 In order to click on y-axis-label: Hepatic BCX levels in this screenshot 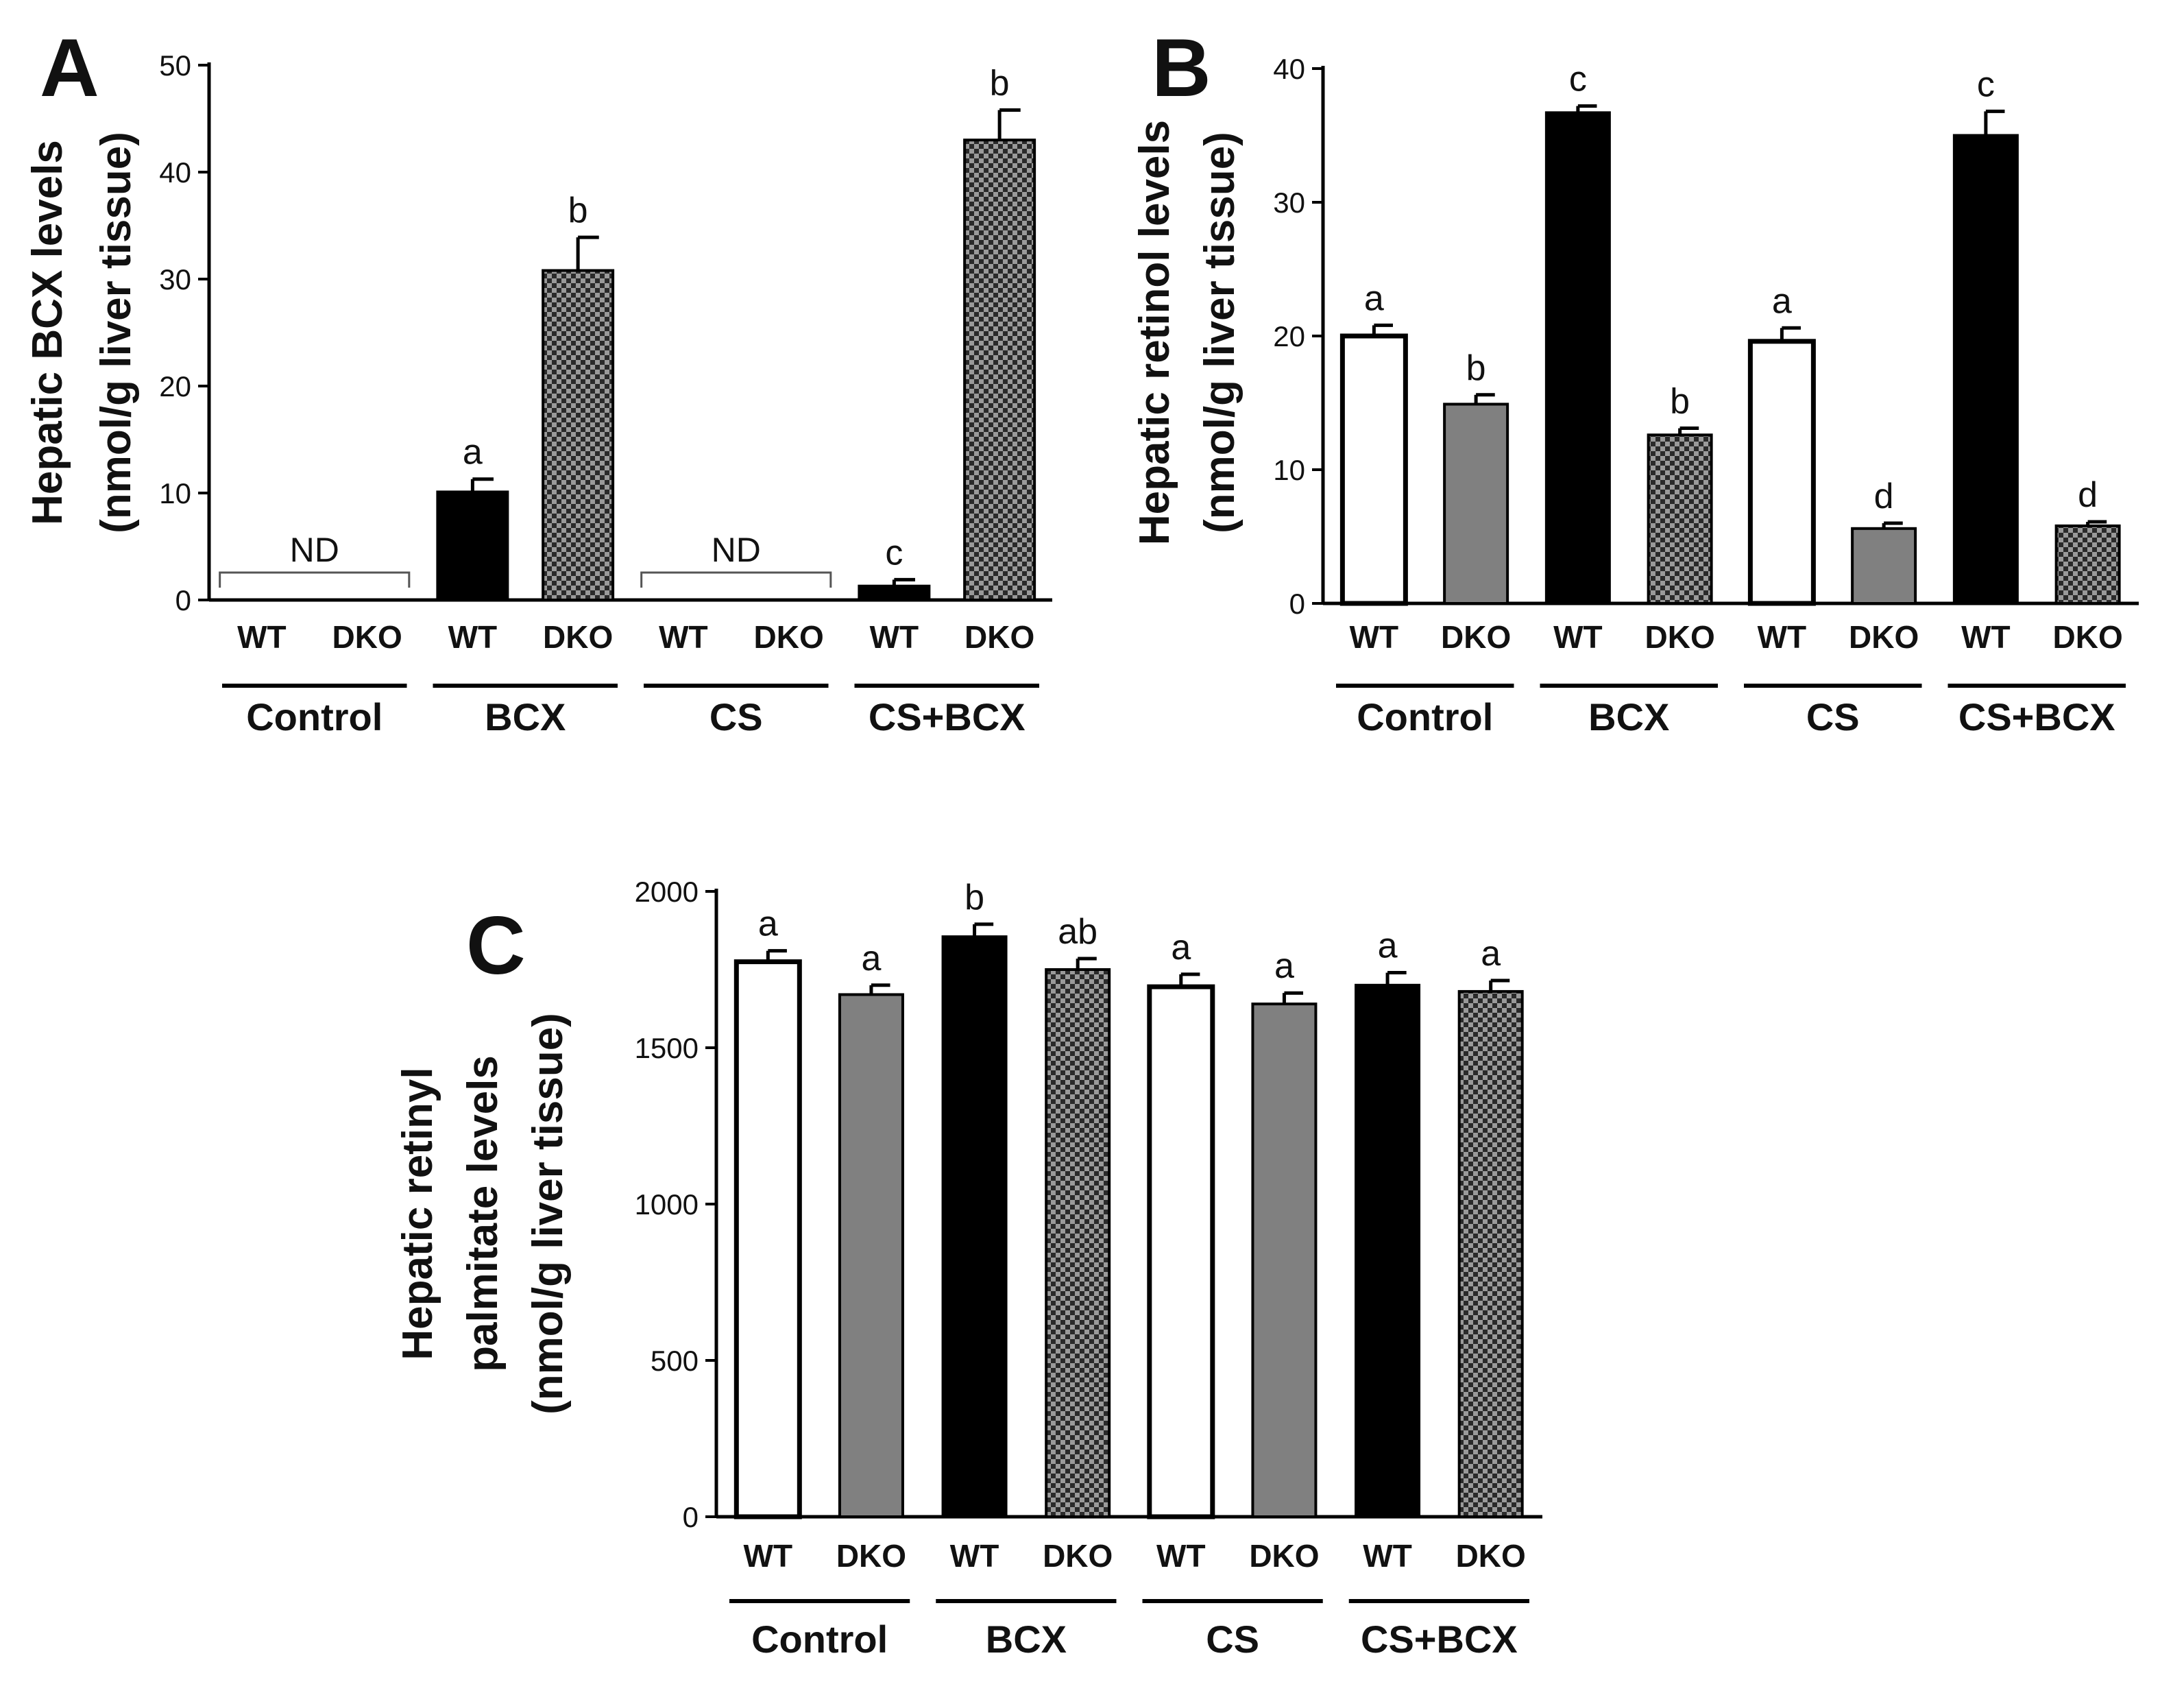, I will do `click(47, 332)`.